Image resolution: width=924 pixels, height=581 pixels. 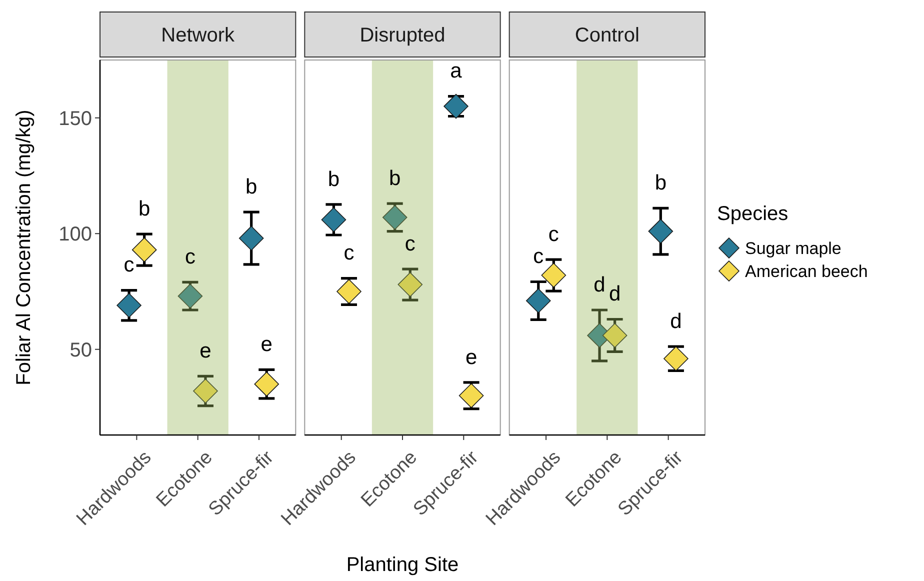 I want to click on legend-title: Species, so click(x=752, y=214).